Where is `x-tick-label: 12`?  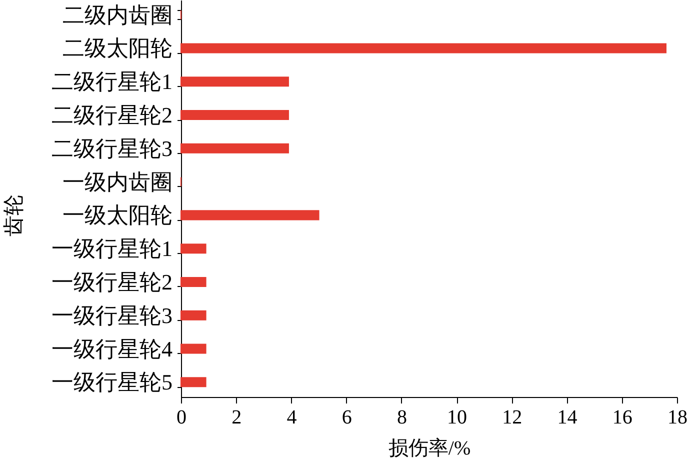 x-tick-label: 12 is located at coordinates (512, 417).